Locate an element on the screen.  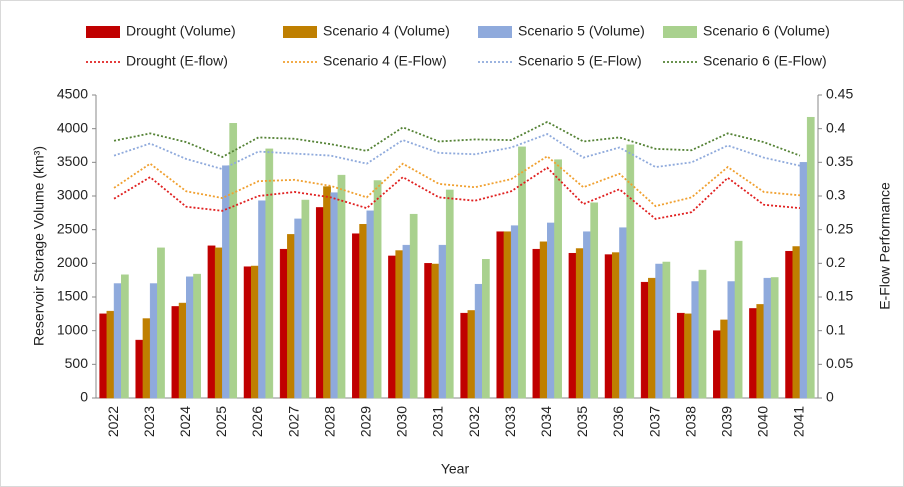
legend-label: Scenario 5 (Volume) is located at coordinates (581, 31).